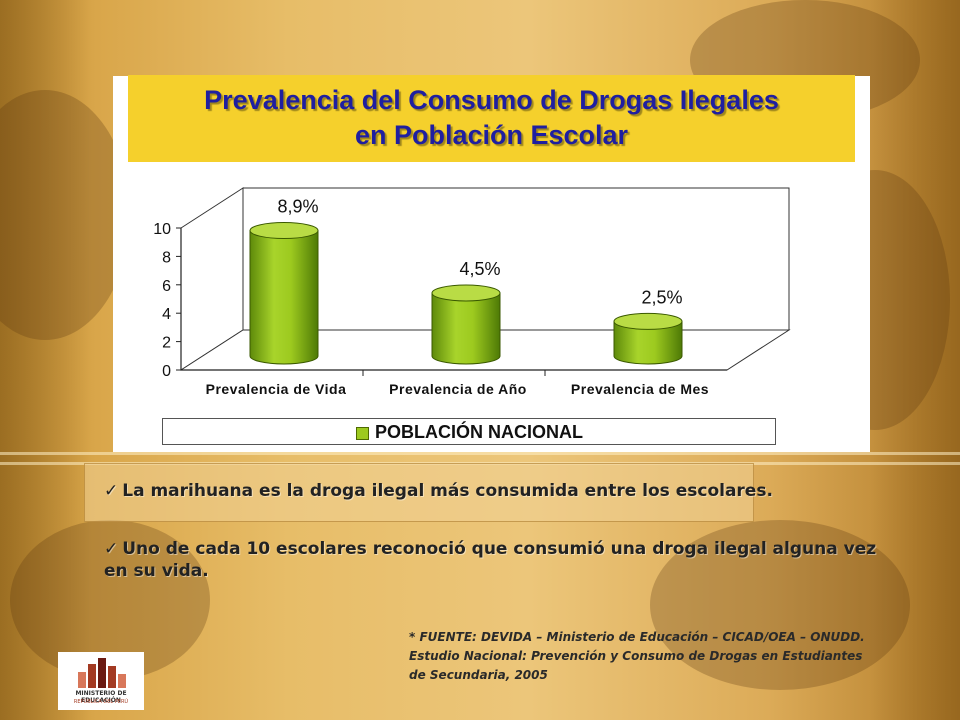 This screenshot has height=720, width=960. What do you see at coordinates (45, 360) in the screenshot?
I see `background-left-band` at bounding box center [45, 360].